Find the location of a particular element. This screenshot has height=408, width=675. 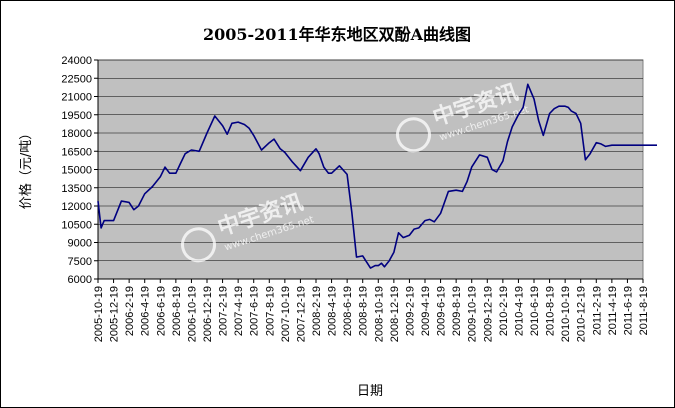

y-tick-label: 19500 is located at coordinates (76, 116).